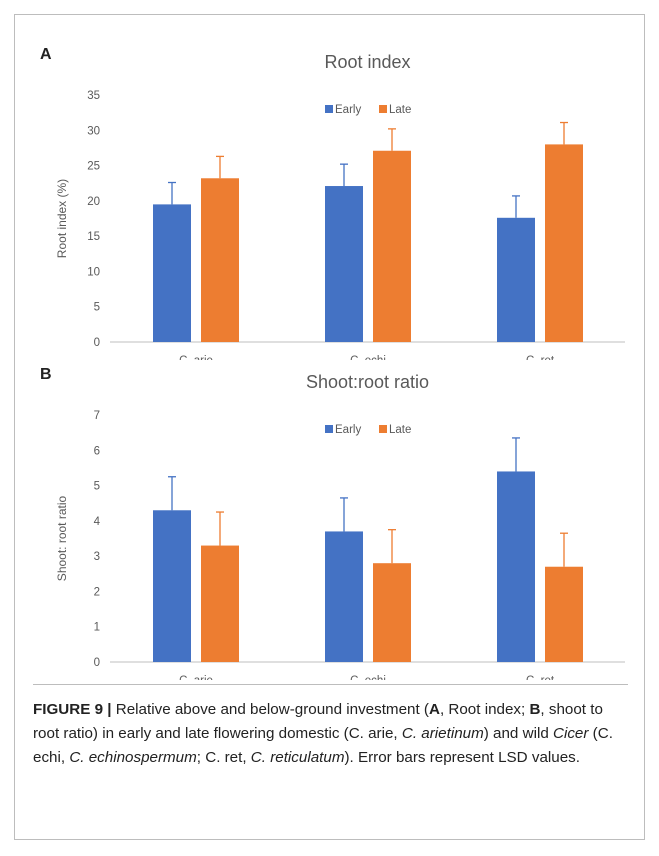 Image resolution: width=659 pixels, height=856 pixels. I want to click on shoot-root-legend-swatch-early, so click(329, 429).